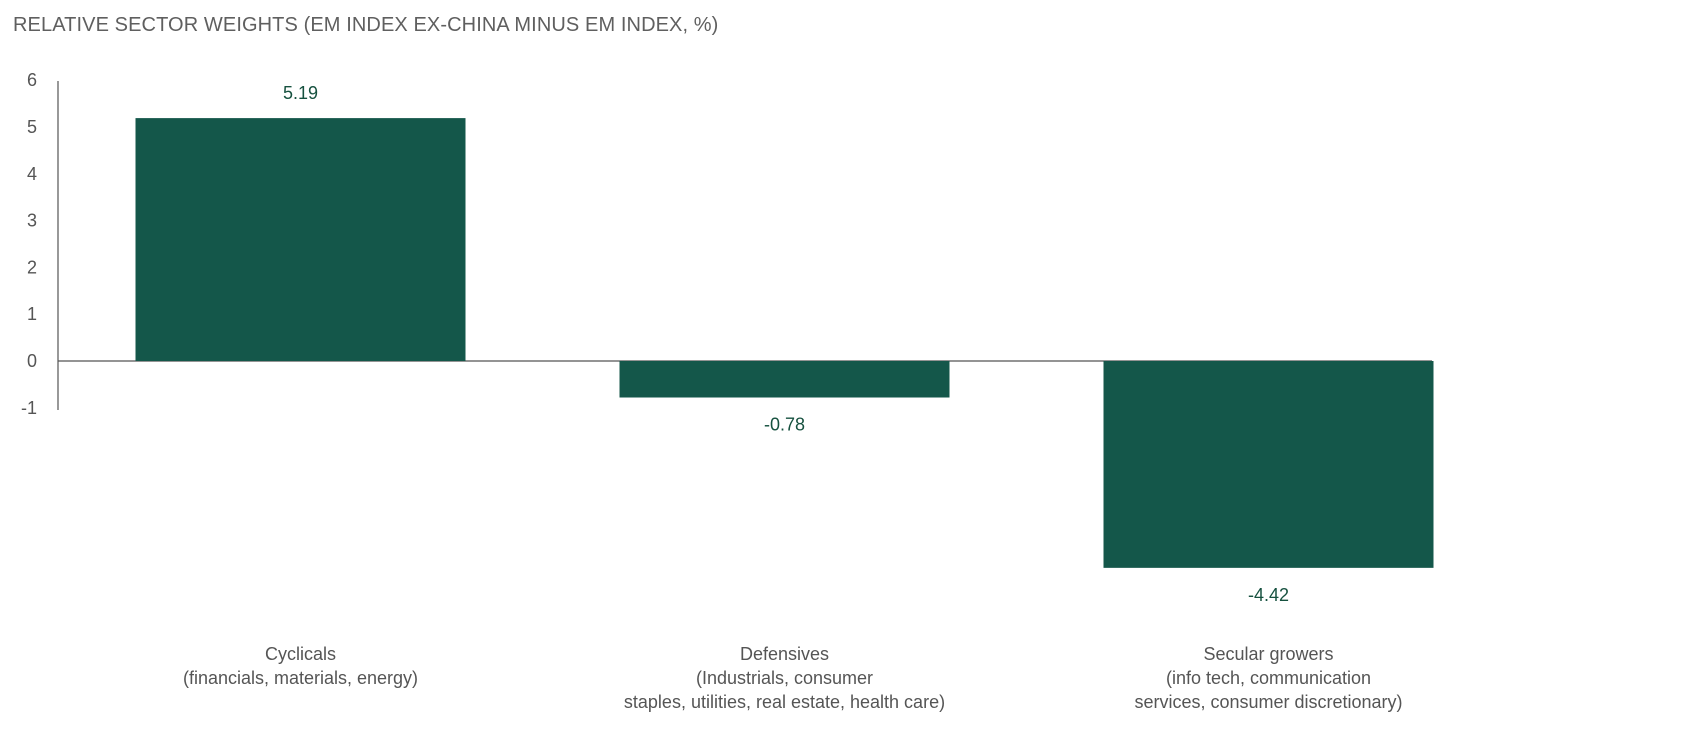 Image resolution: width=1700 pixels, height=732 pixels. I want to click on category-label: (financials, materials, energy), so click(300, 678).